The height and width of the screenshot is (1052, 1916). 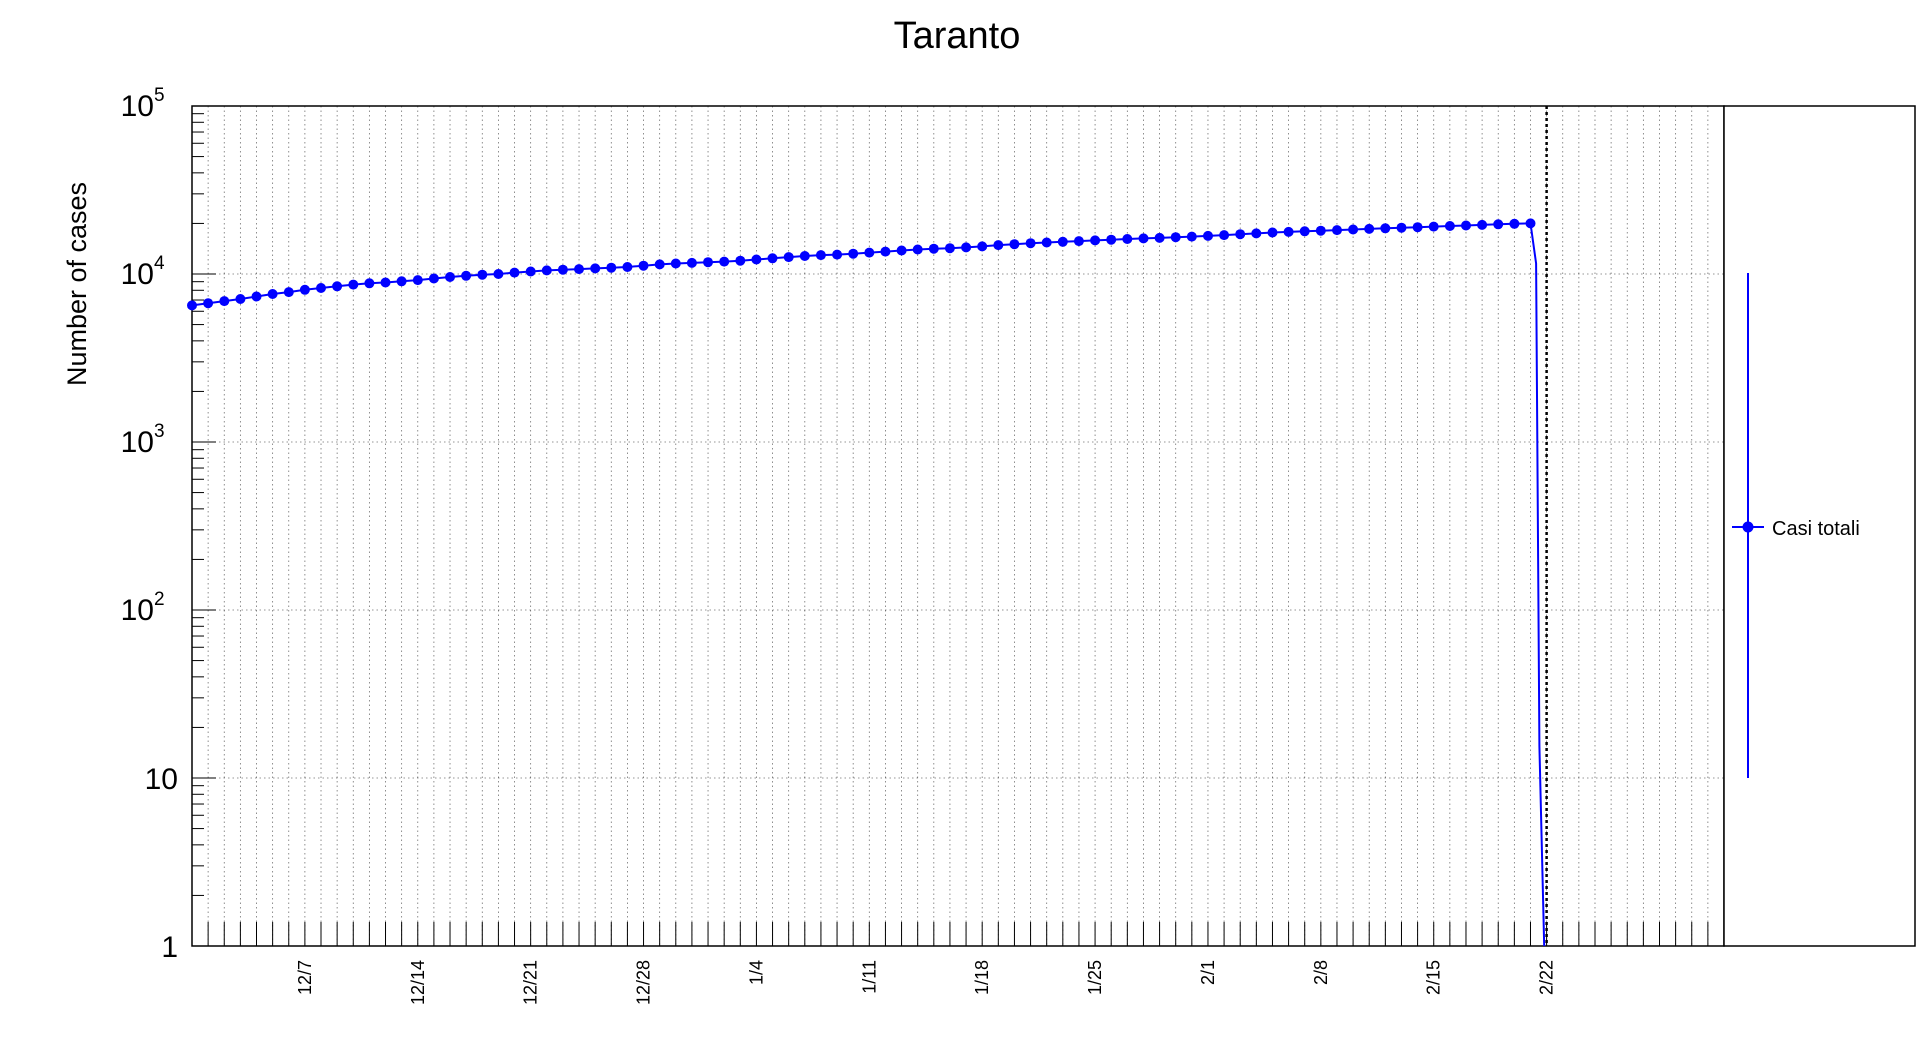 What do you see at coordinates (1095, 977) in the screenshot?
I see `x-tick-label: 1/25` at bounding box center [1095, 977].